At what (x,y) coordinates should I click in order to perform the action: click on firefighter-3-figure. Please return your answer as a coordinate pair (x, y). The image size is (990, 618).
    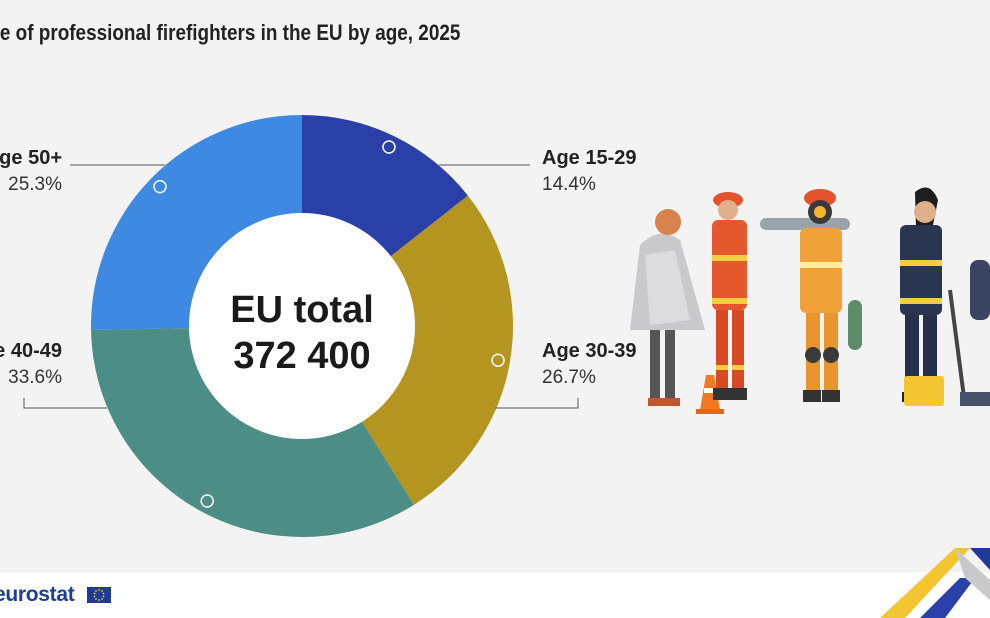
    Looking at the image, I should click on (945, 296).